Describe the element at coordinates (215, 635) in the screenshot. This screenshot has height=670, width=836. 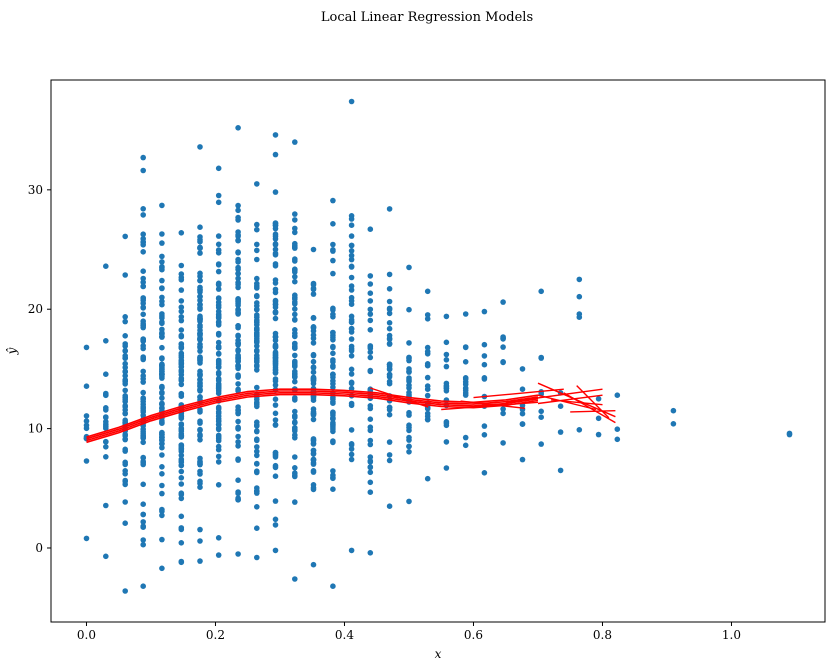
I see `x-tick-label: 0.2` at that location.